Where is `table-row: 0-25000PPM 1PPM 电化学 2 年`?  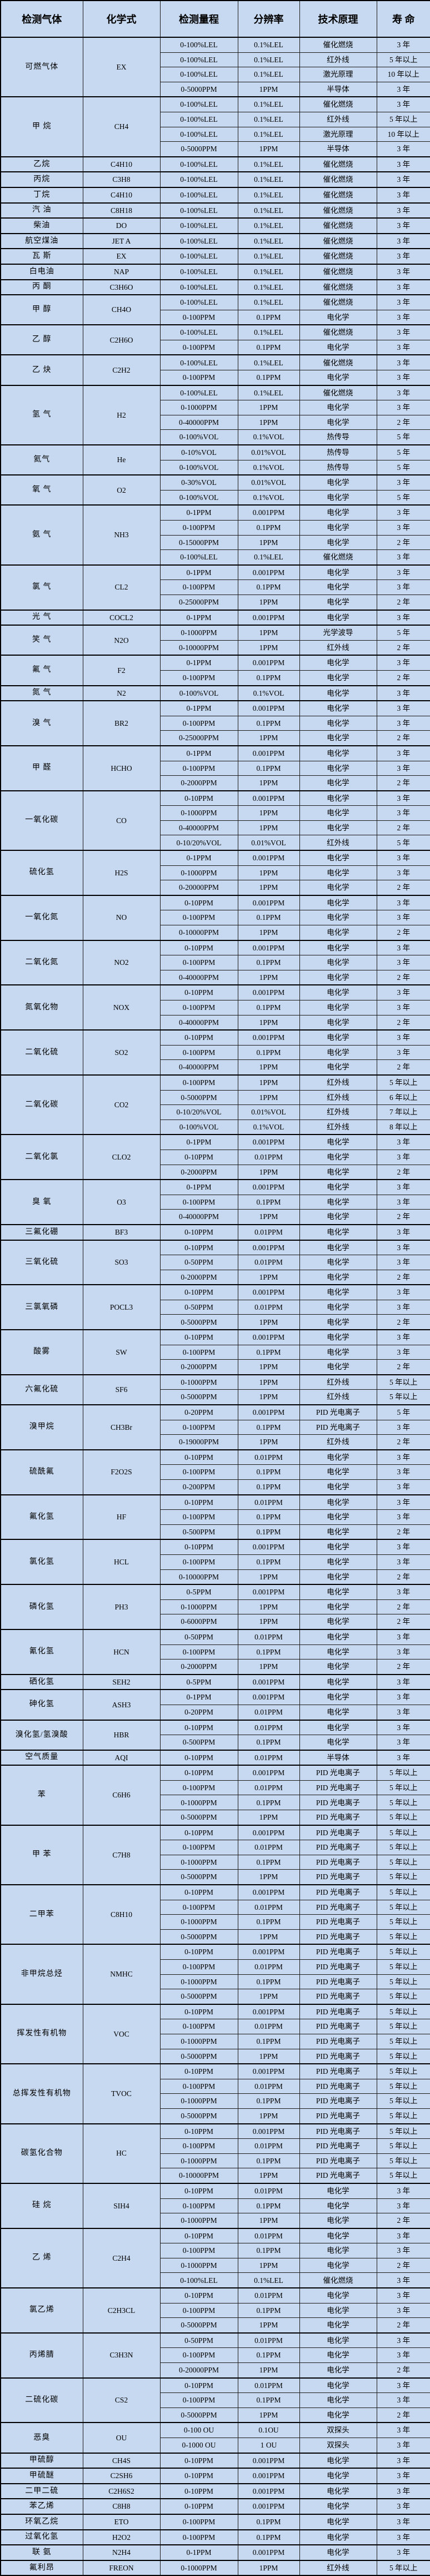
table-row: 0-25000PPM 1PPM 电化学 2 年 is located at coordinates (216, 738).